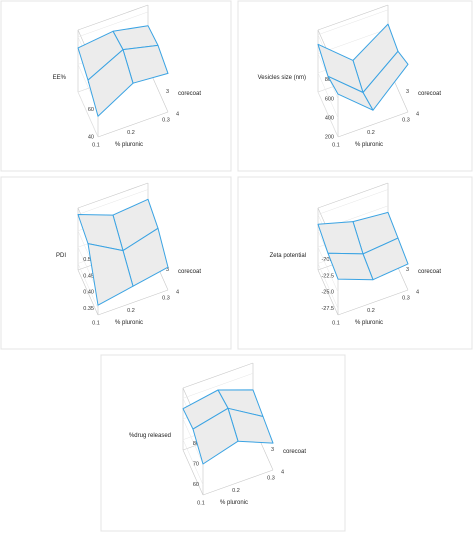 The height and width of the screenshot is (533, 474). Describe the element at coordinates (61, 256) in the screenshot. I see `z-axis-title: PDI` at that location.